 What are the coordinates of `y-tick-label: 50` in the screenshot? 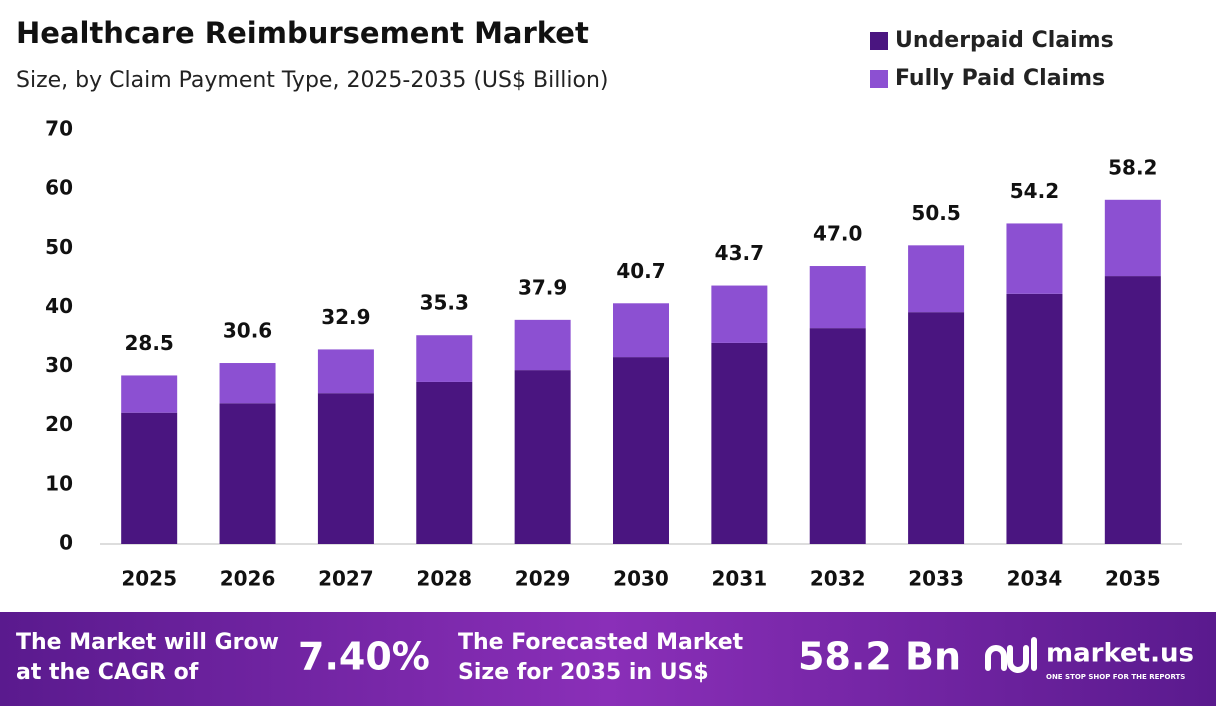 It's located at (59, 247).